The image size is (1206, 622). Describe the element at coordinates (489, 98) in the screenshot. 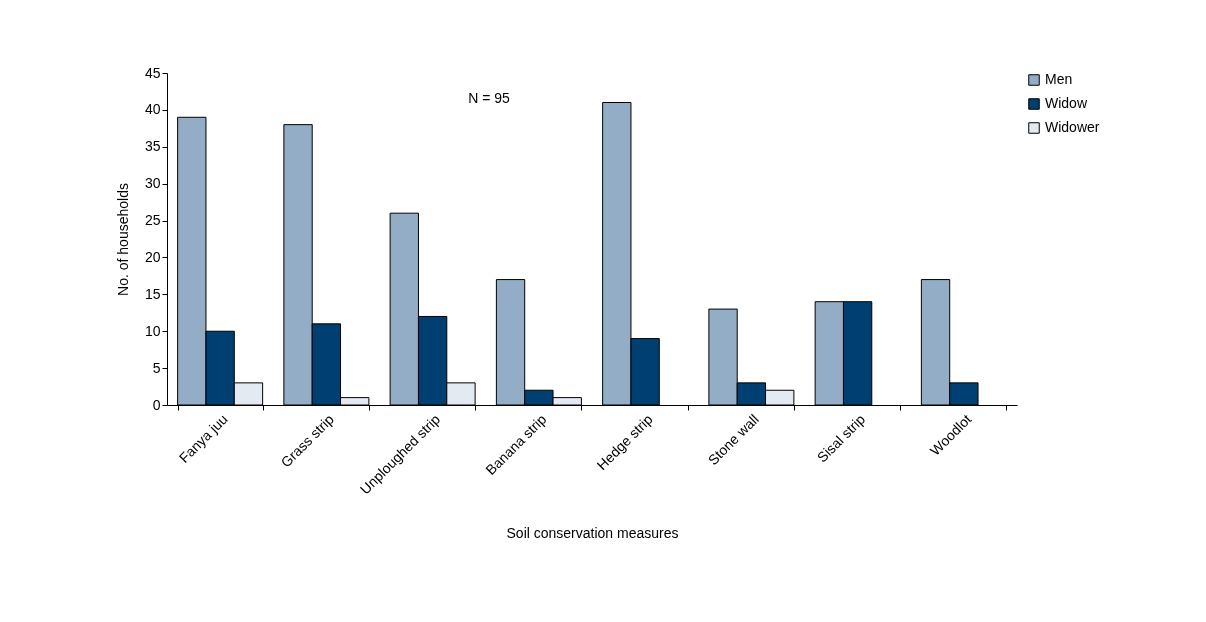

I see `annotation: N = 95` at that location.